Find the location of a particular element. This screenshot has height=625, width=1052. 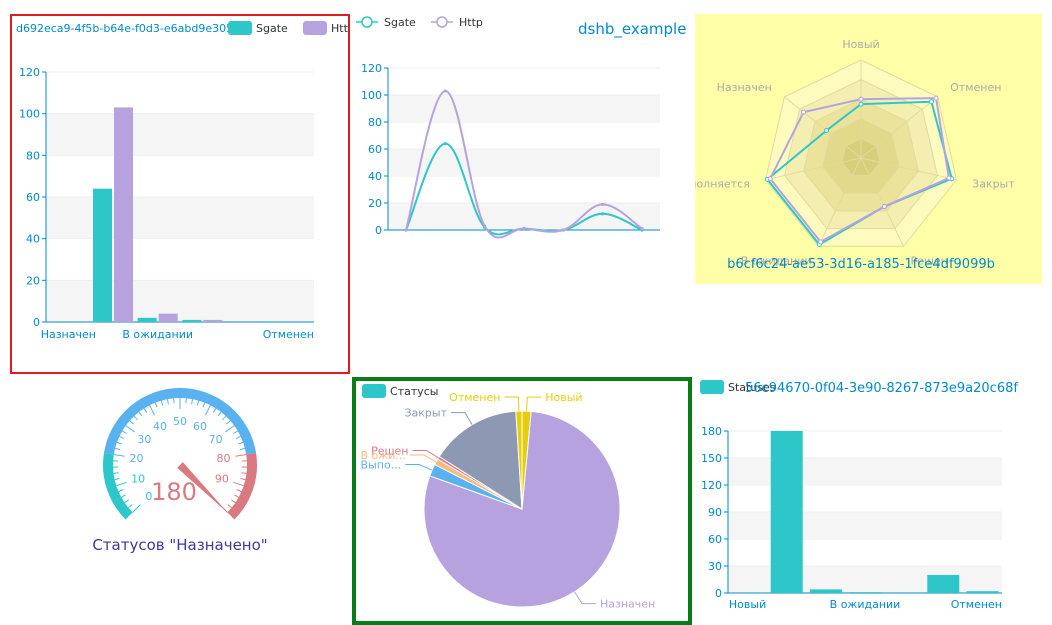

line-chart: dshb_example Sgate Http 0 20 40 60 80 100 120 is located at coordinates (521, 127).